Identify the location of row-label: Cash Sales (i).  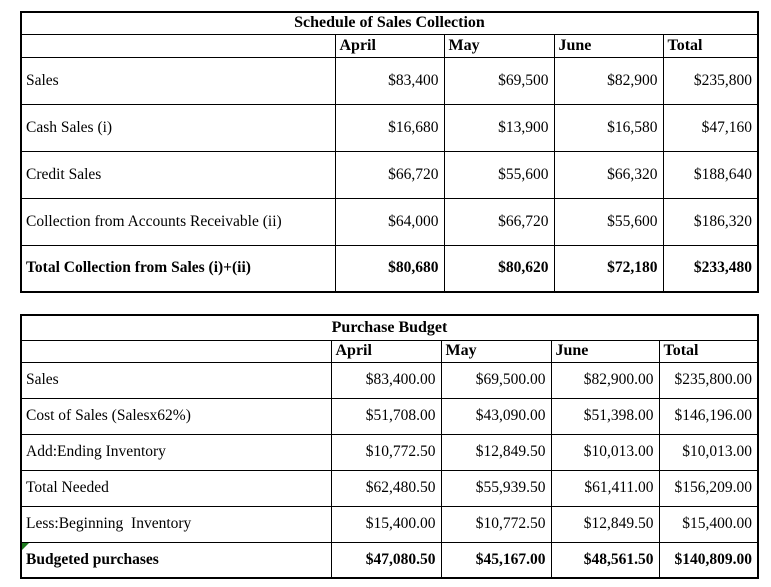
(178, 127).